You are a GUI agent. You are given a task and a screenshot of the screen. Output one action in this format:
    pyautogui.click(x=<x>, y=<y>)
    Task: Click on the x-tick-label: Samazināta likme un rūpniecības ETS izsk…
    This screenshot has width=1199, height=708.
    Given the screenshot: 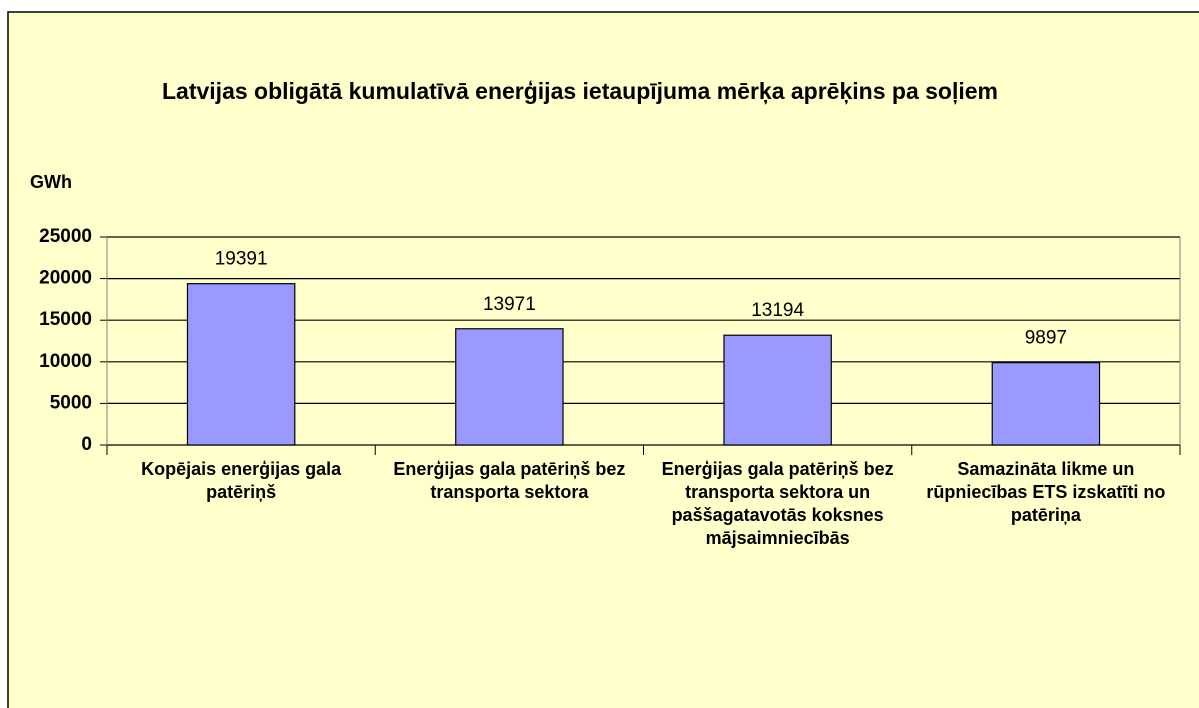 What is the action you would take?
    pyautogui.click(x=1046, y=492)
    